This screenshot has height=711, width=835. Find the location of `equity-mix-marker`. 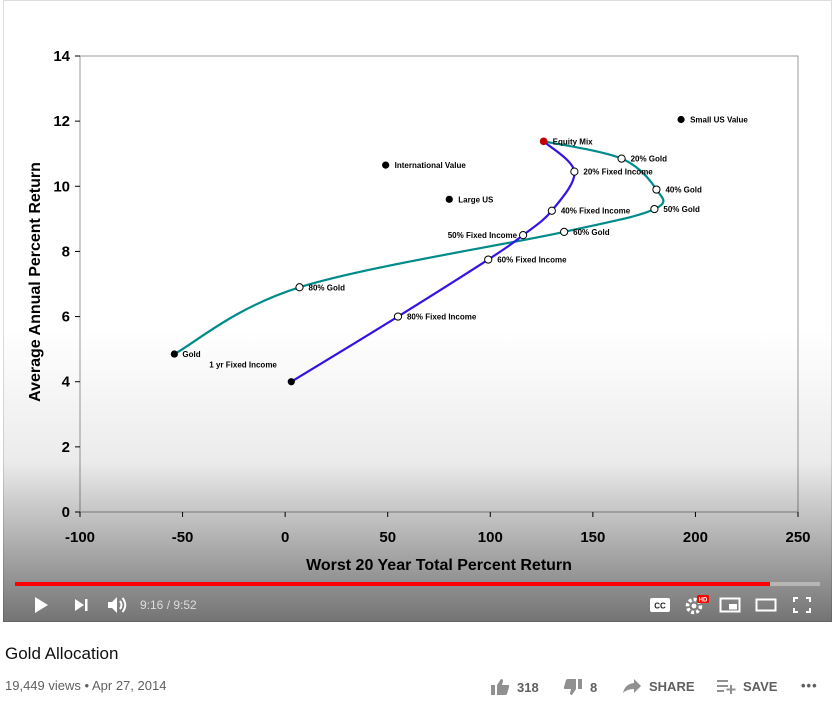

equity-mix-marker is located at coordinates (543, 141).